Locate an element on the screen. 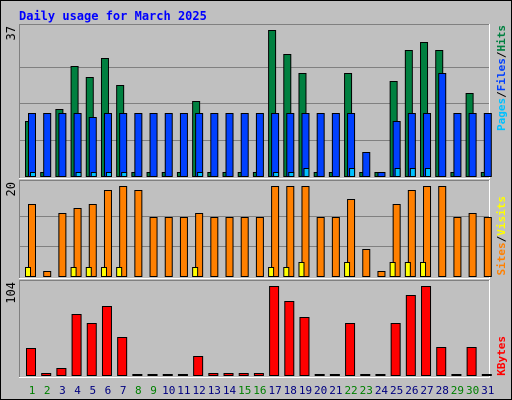 This screenshot has height=400, width=512. day-label: 12 is located at coordinates (199, 390).